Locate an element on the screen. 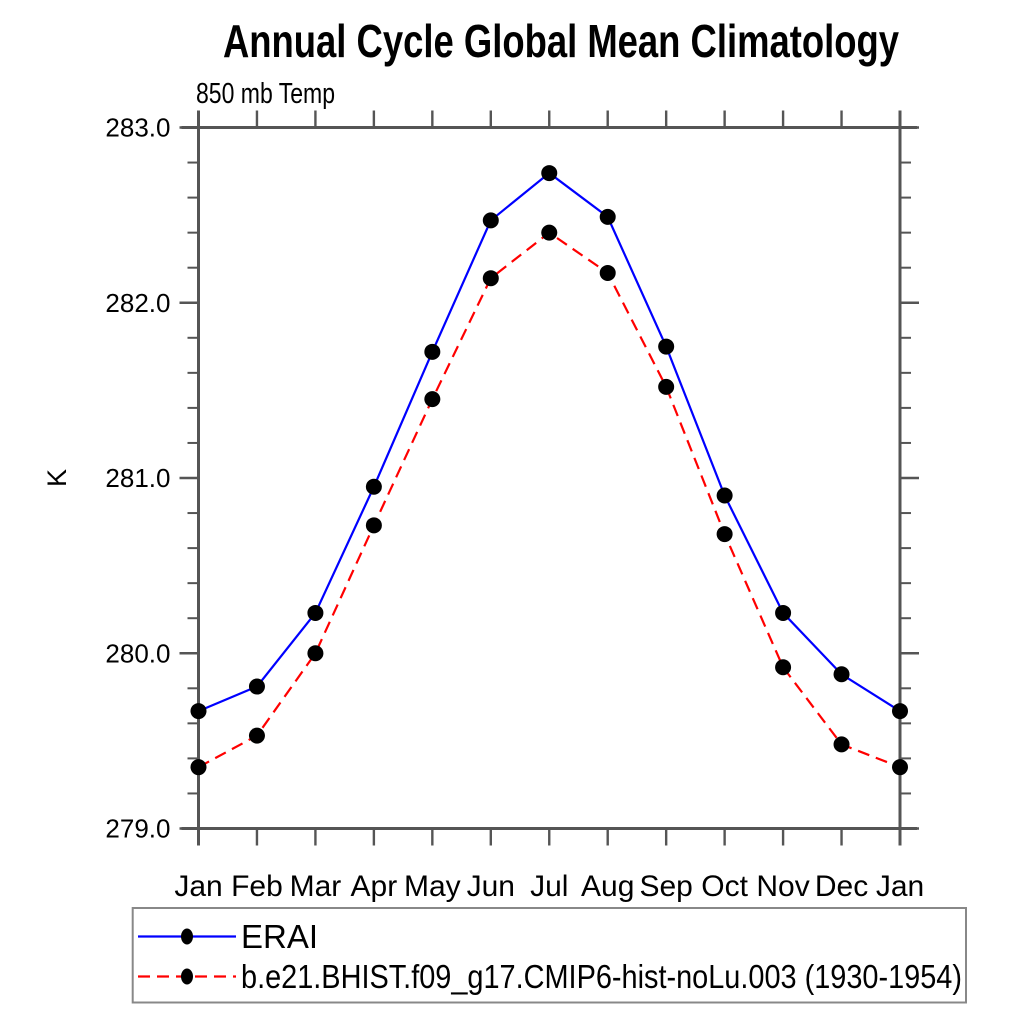 Image resolution: width=1024 pixels, height=1024 pixels. x-tick-label: Apr is located at coordinates (374, 886).